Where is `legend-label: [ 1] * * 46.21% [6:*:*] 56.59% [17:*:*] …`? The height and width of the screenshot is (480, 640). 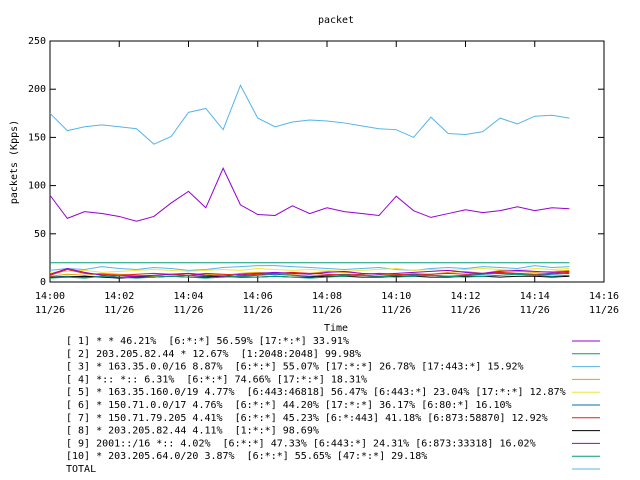 legend-label: [ 1] * * 46.21% [6:*:*] 56.59% [17:*:*] … is located at coordinates (207, 341).